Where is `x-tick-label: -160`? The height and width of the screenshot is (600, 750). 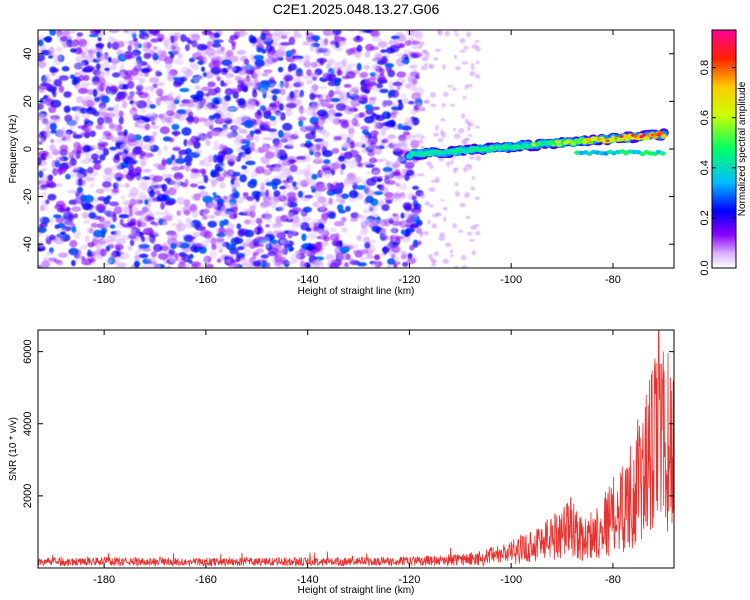 x-tick-label: -160 is located at coordinates (206, 580).